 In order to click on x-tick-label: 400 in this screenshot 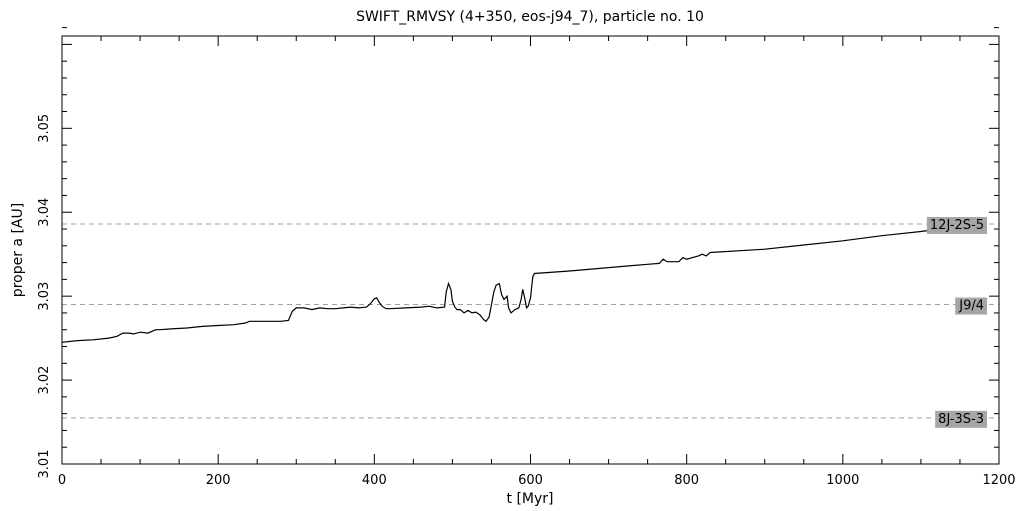, I will do `click(374, 480)`.